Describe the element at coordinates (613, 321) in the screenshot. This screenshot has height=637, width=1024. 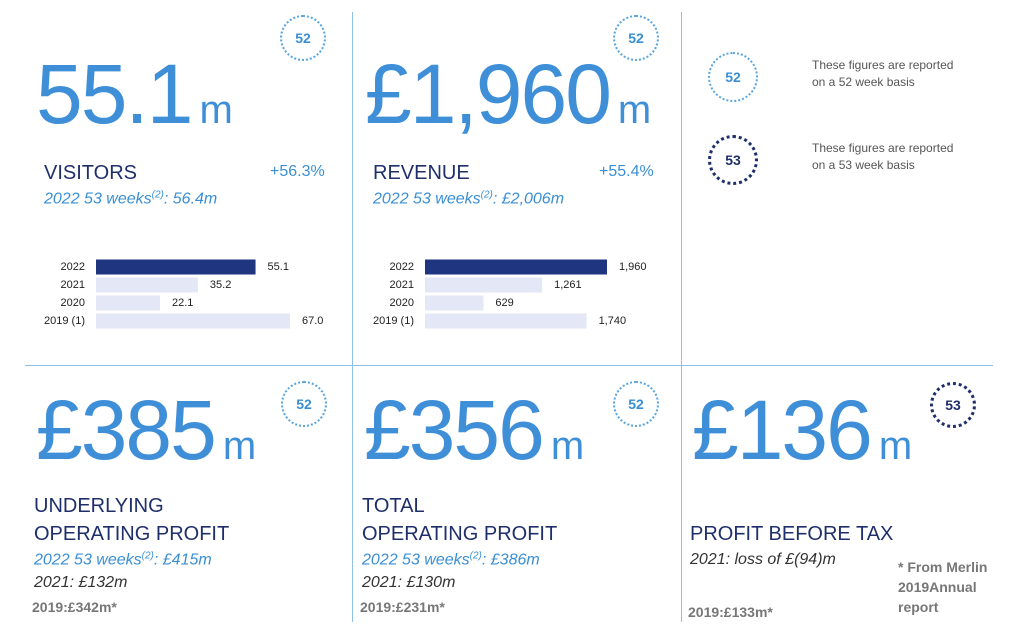
I see `value-label: 1,740` at that location.